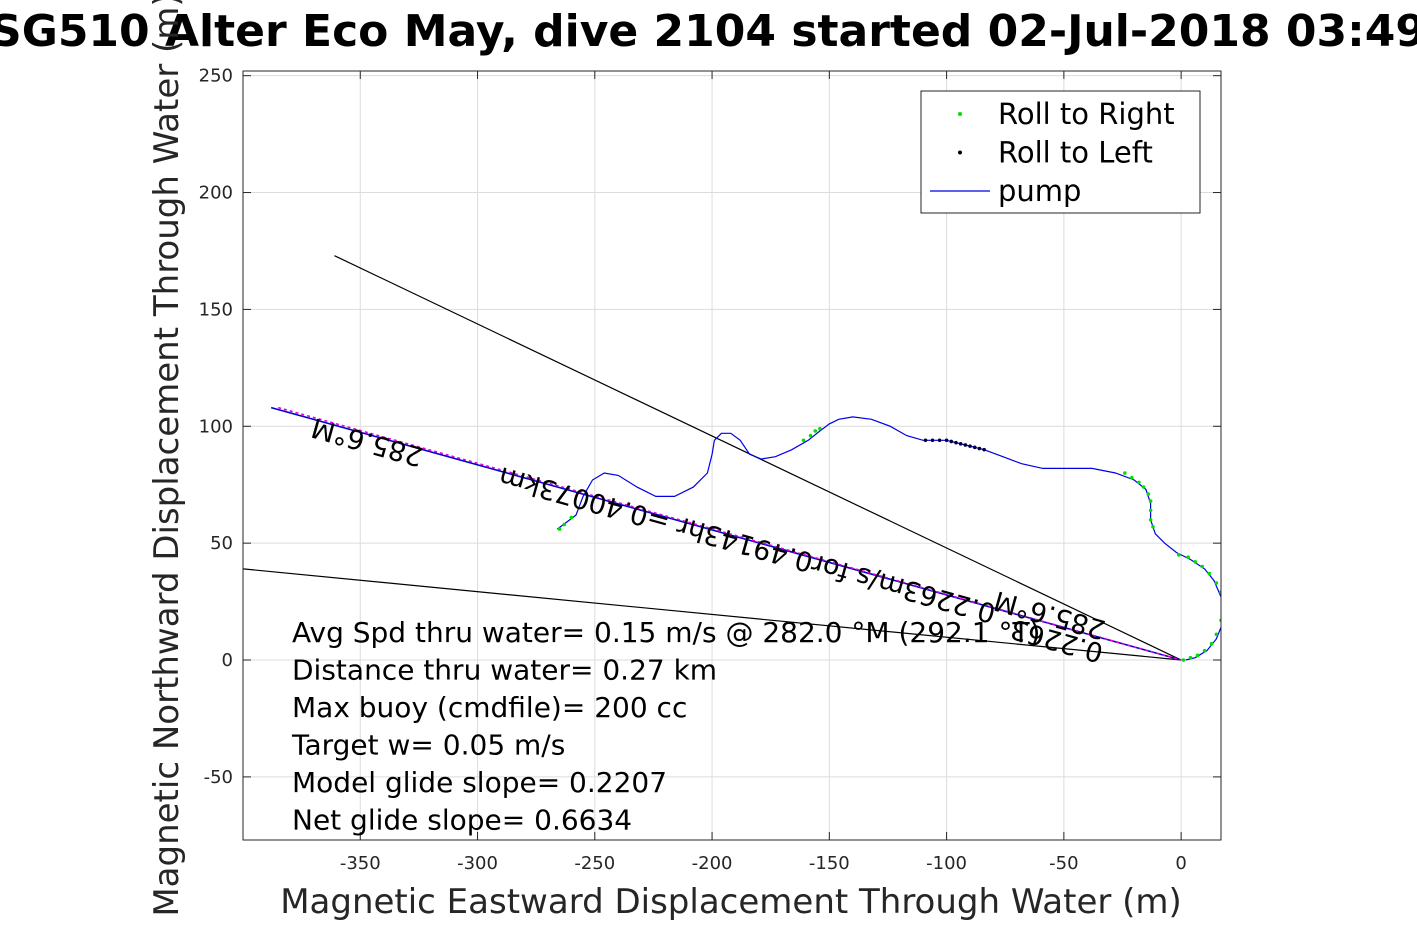  I want to click on x-tick-label: -300, so click(477, 863).